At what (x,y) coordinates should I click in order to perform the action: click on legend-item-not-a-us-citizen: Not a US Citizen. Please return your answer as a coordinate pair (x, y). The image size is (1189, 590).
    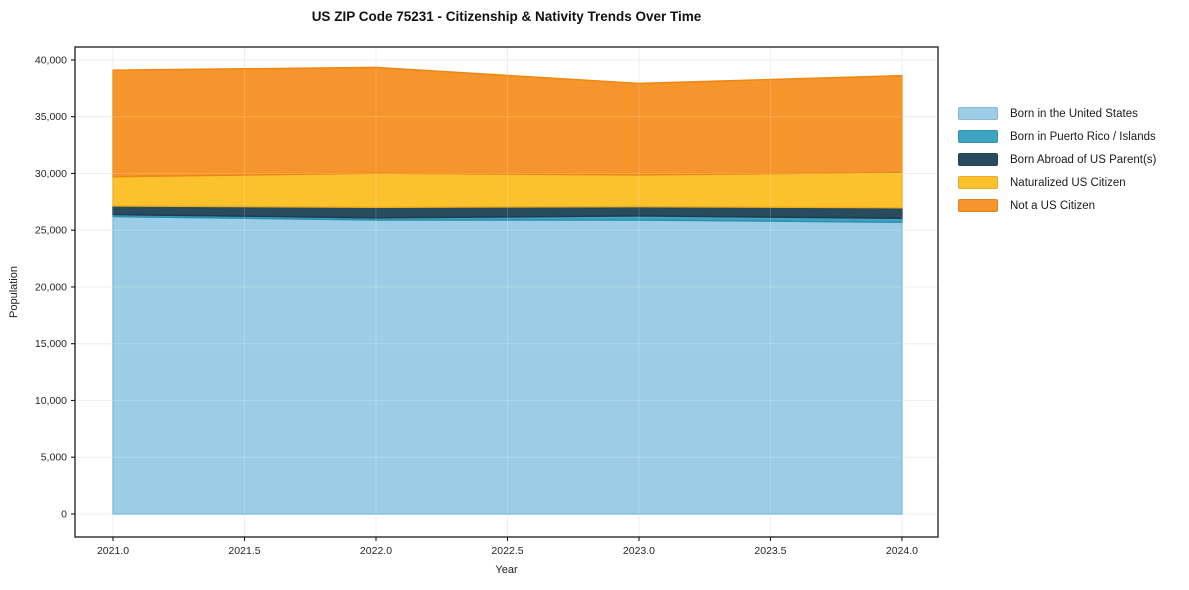
    Looking at the image, I should click on (1057, 205).